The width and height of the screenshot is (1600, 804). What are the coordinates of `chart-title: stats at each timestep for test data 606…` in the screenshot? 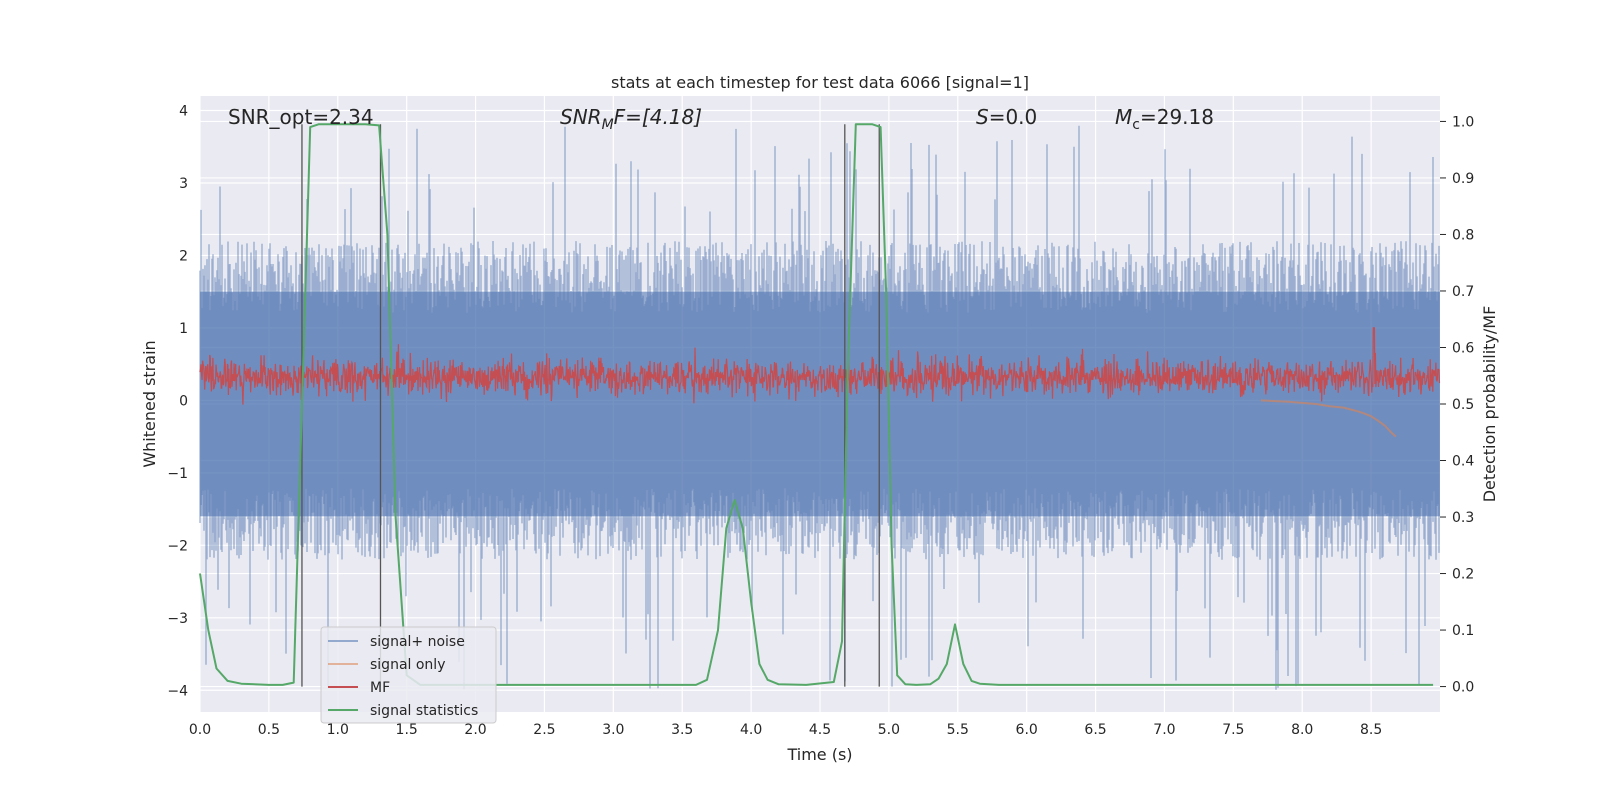 It's located at (820, 82).